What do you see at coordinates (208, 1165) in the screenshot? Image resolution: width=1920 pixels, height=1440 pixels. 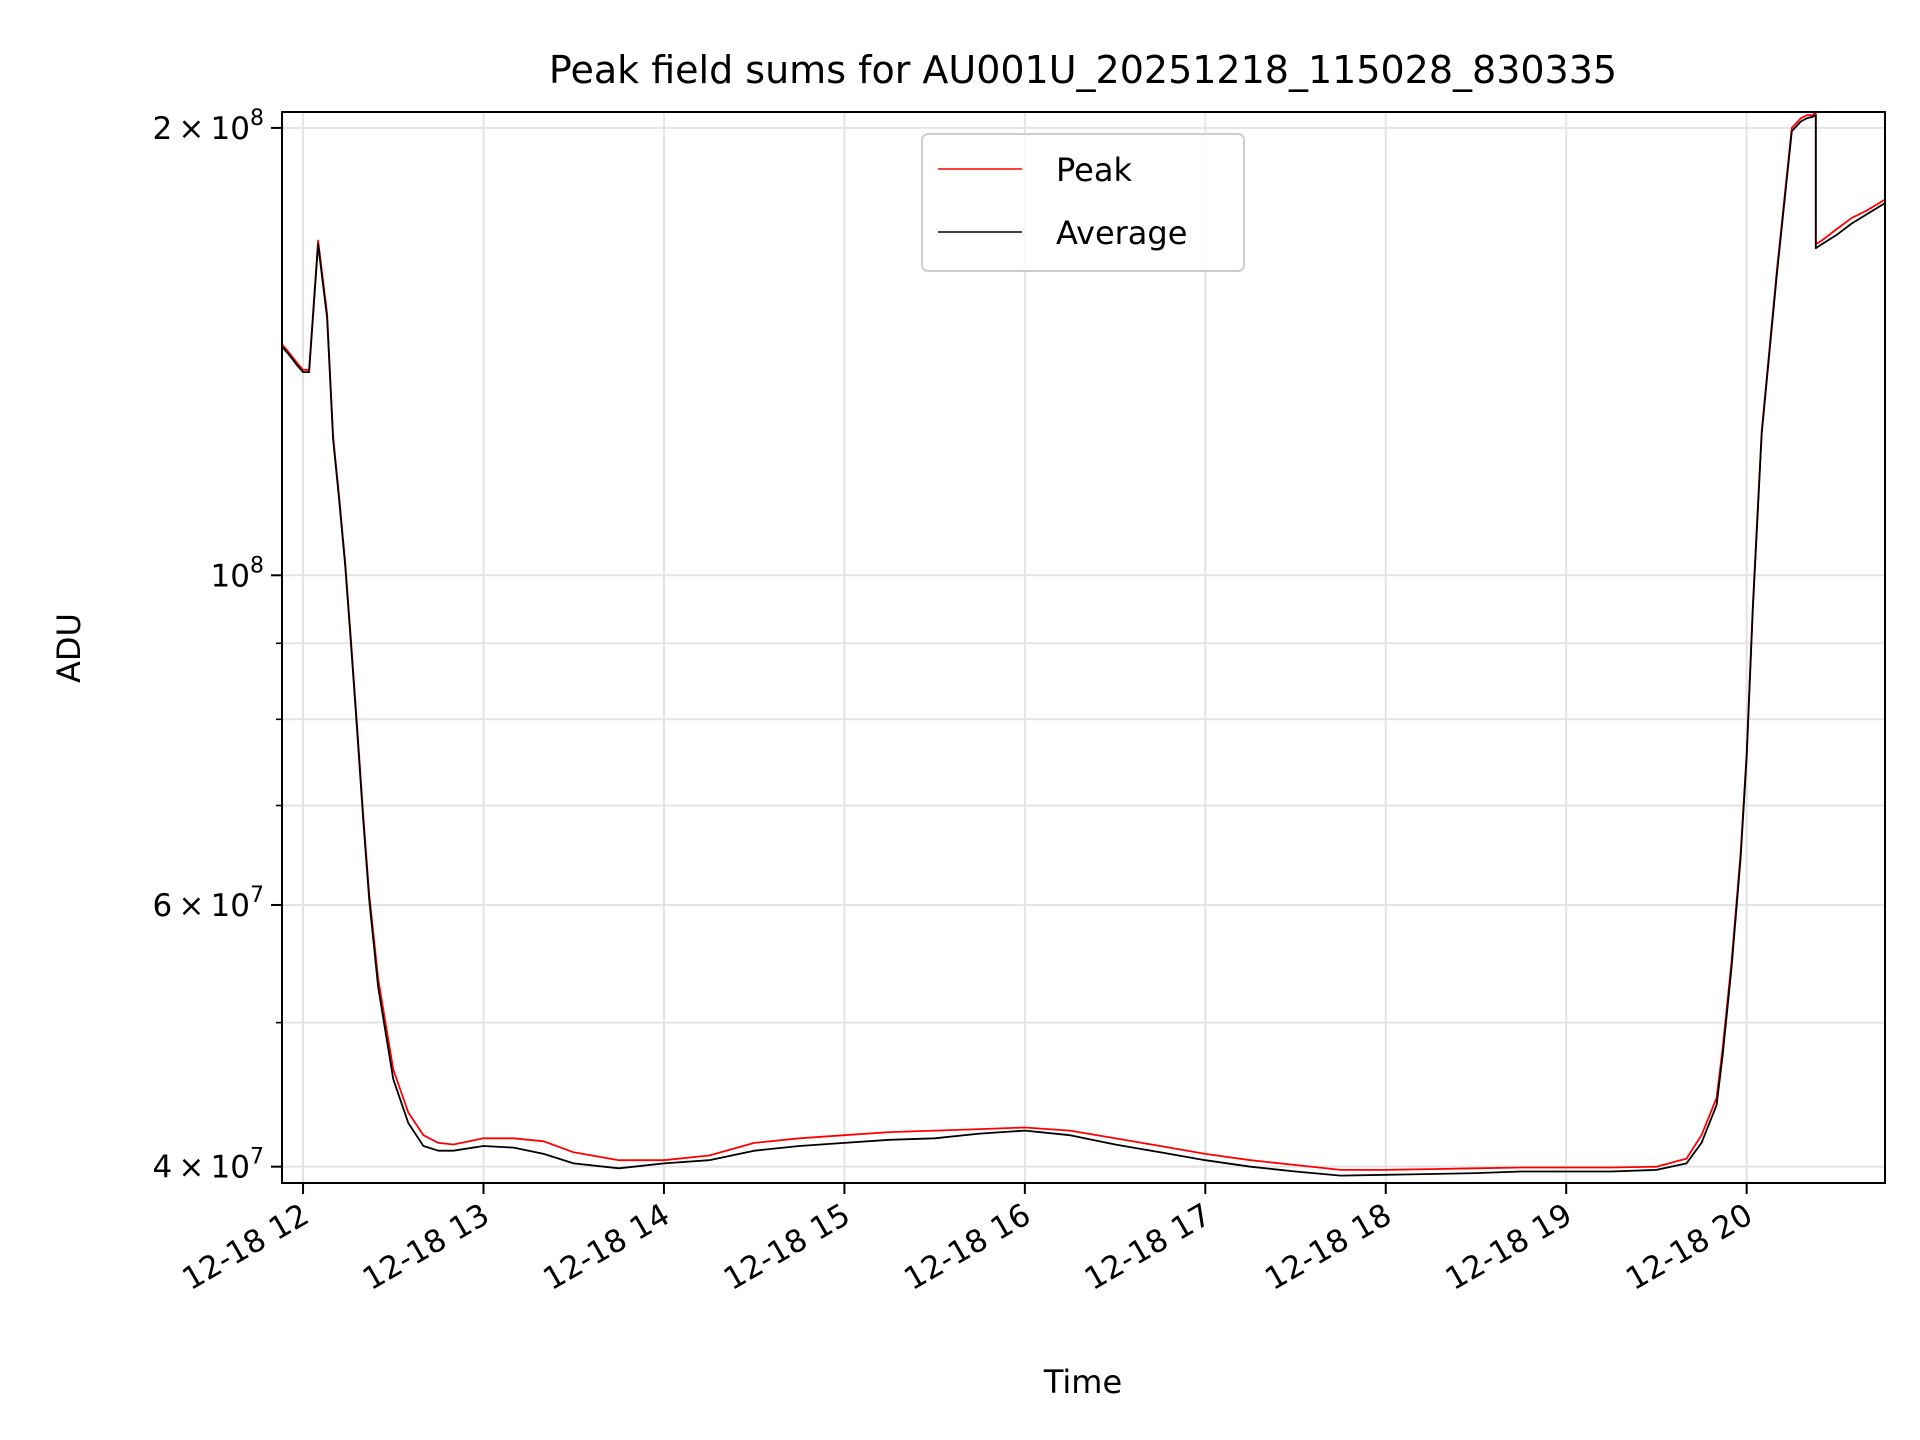 I see `y-tick-label: 4 × 107` at bounding box center [208, 1165].